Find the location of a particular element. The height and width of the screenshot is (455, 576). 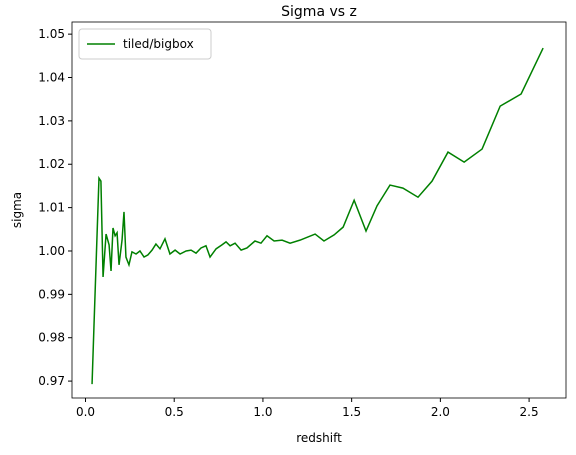

y-tick-label: 0.97 is located at coordinates (51, 381).